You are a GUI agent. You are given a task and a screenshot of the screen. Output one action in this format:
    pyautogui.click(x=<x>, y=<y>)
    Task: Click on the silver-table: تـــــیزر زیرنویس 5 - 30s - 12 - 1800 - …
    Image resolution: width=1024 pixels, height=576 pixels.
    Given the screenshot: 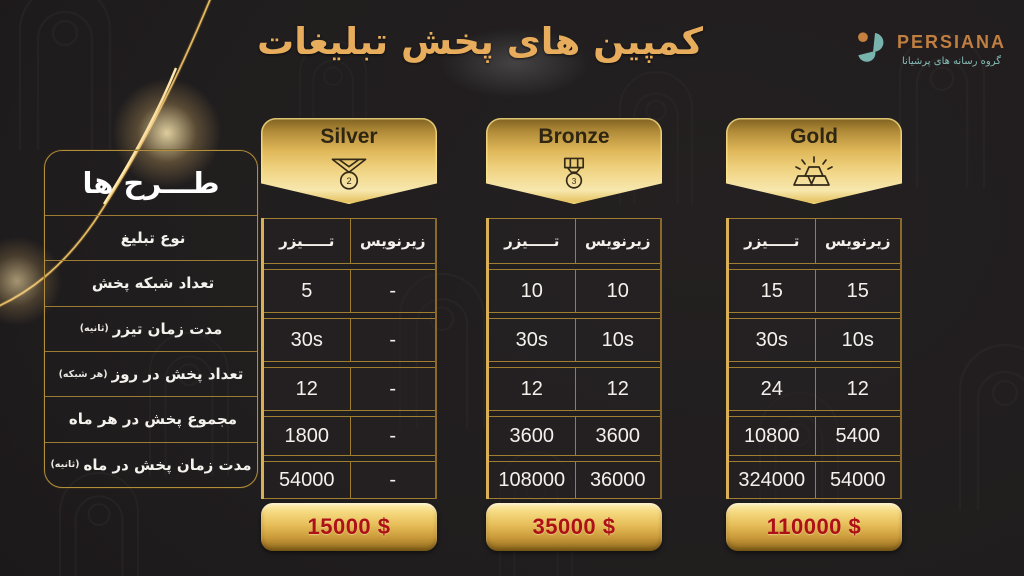 What is the action you would take?
    pyautogui.click(x=349, y=358)
    